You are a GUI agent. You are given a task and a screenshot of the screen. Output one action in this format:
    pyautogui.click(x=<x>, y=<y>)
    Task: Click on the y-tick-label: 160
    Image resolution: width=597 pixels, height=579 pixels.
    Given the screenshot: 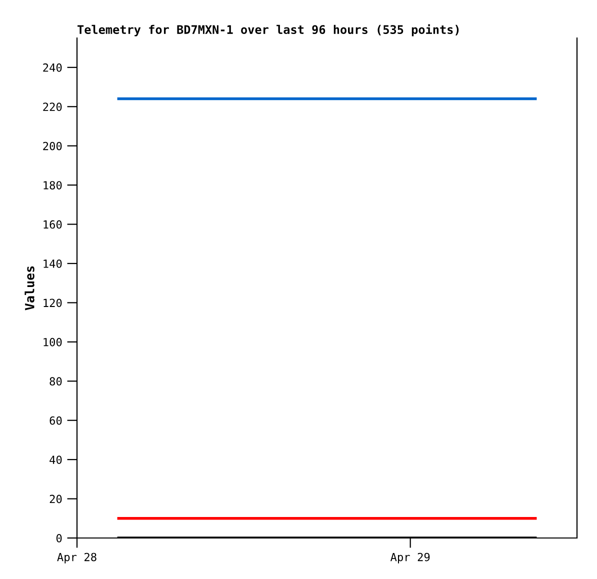 What is the action you would take?
    pyautogui.click(x=53, y=224)
    